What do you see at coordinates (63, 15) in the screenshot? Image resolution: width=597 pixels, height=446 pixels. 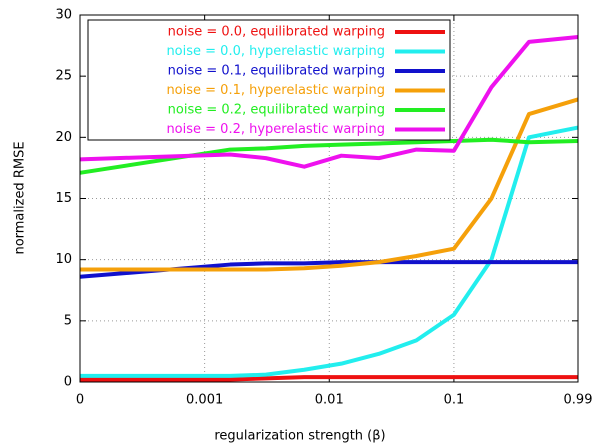 I see `y-tick-label: 30` at bounding box center [63, 15].